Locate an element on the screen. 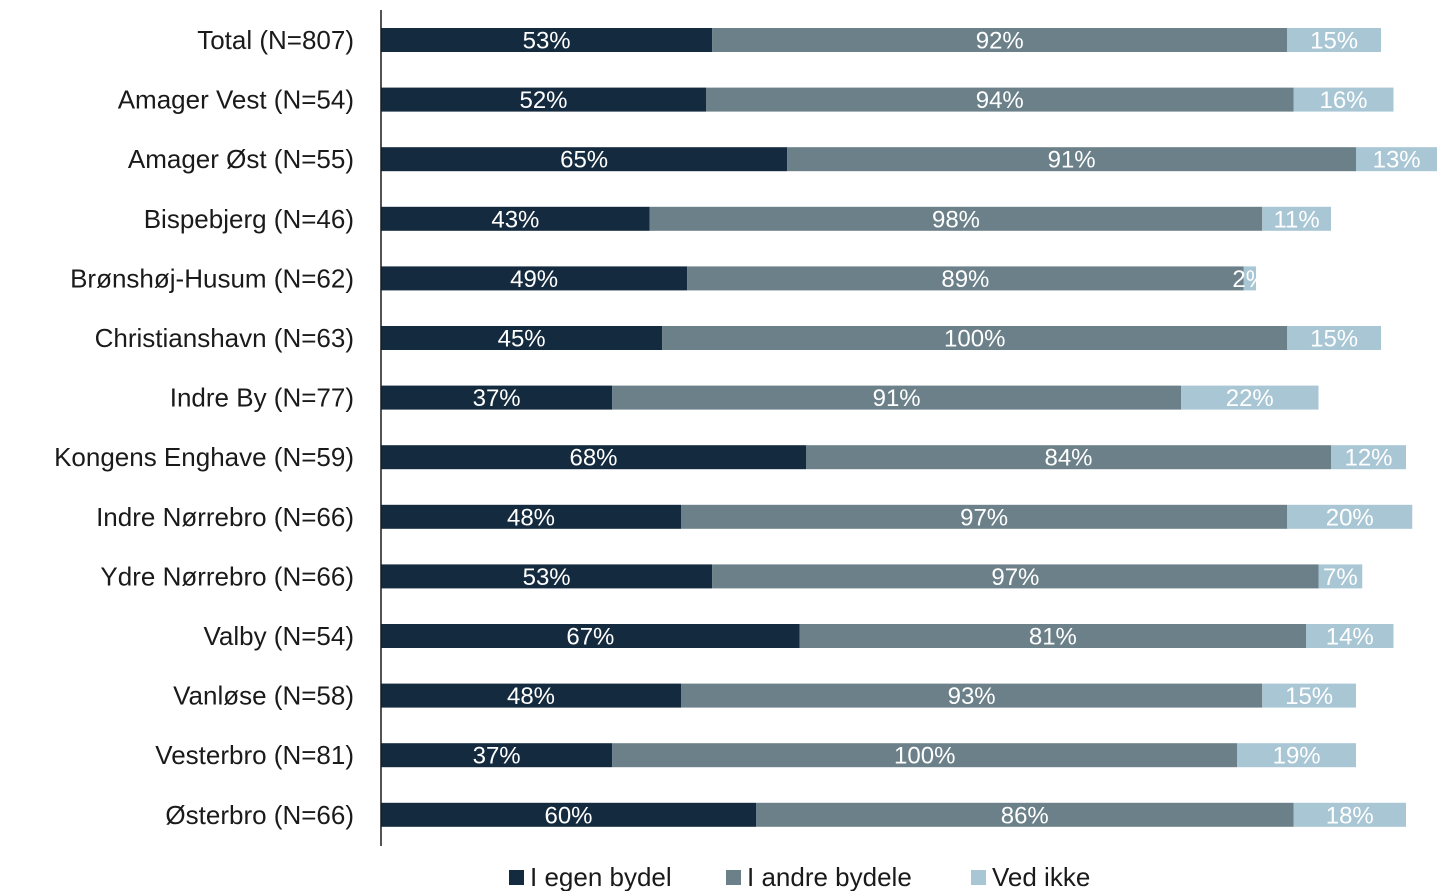  data-label: 2% is located at coordinates (1249, 279).